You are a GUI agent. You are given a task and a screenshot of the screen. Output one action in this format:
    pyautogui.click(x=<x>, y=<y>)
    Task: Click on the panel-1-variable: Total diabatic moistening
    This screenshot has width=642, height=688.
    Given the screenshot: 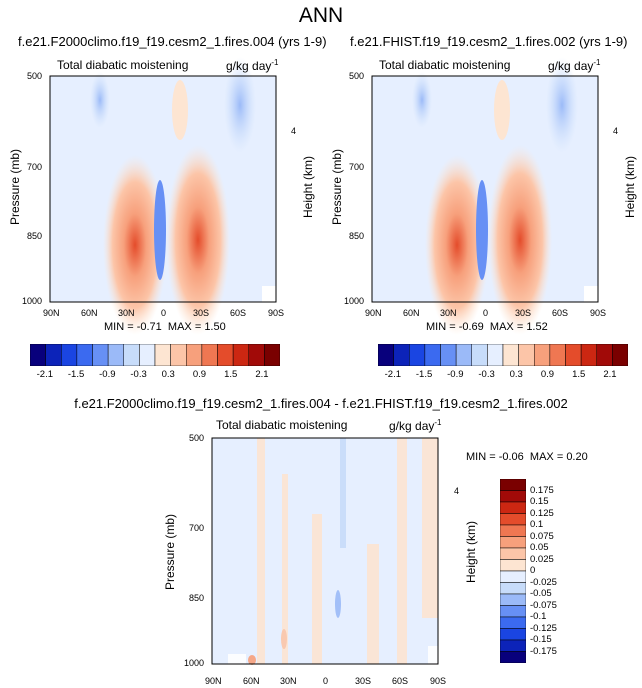 What is the action you would take?
    pyautogui.click(x=123, y=65)
    